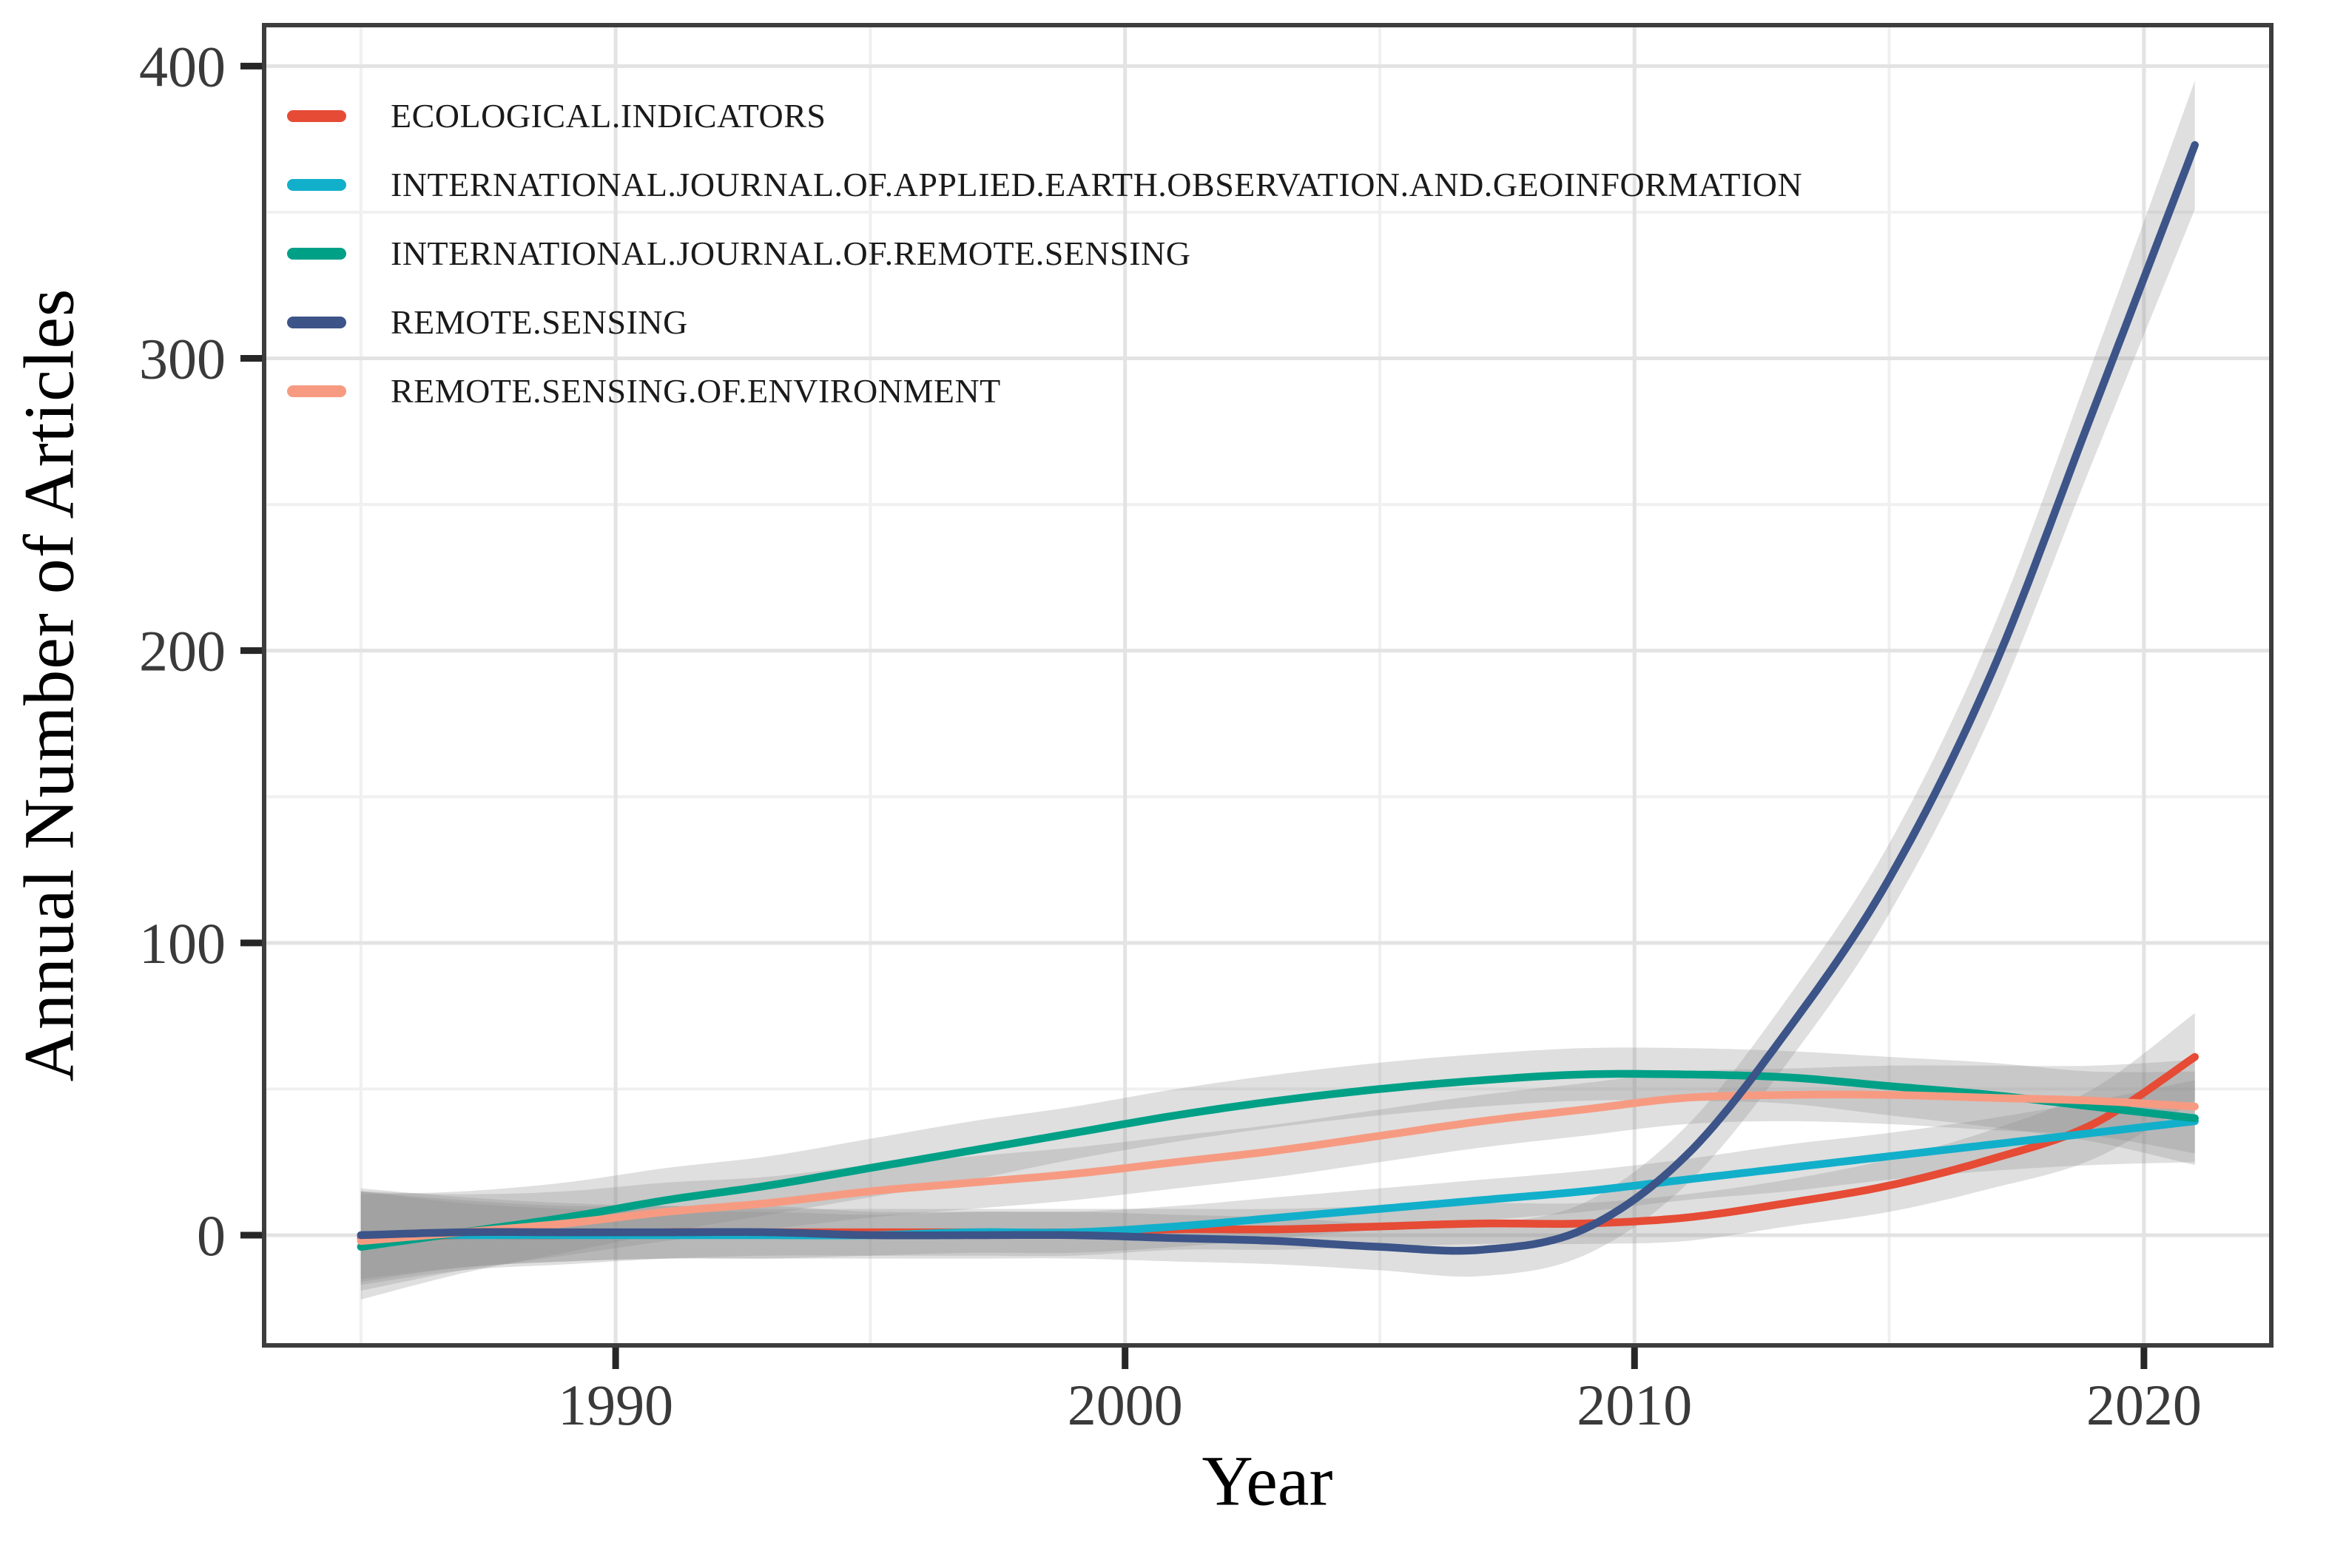 Image resolution: width=2329 pixels, height=1568 pixels. I want to click on x-tick-label: 1990, so click(615, 1405).